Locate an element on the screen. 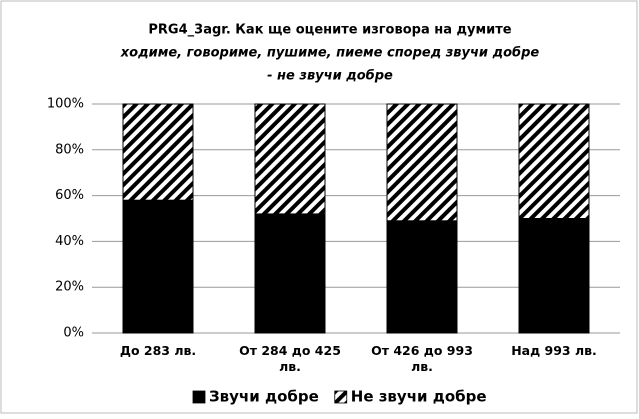  x-tick-label: От 426 до 993 лв. is located at coordinates (422, 358).